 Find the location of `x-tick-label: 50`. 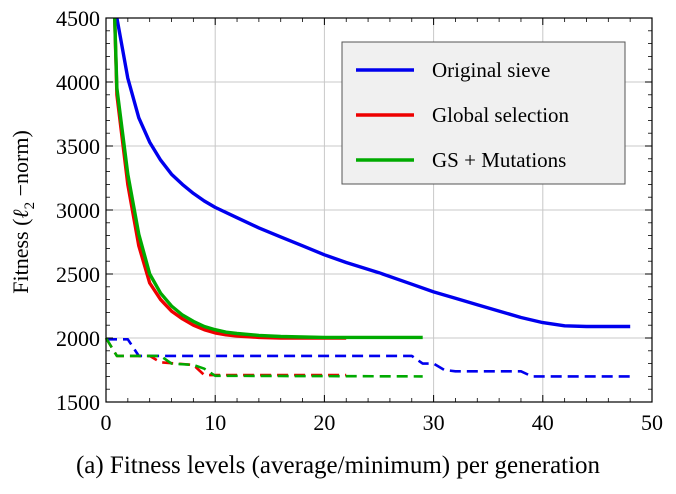

x-tick-label: 50 is located at coordinates (652, 422).